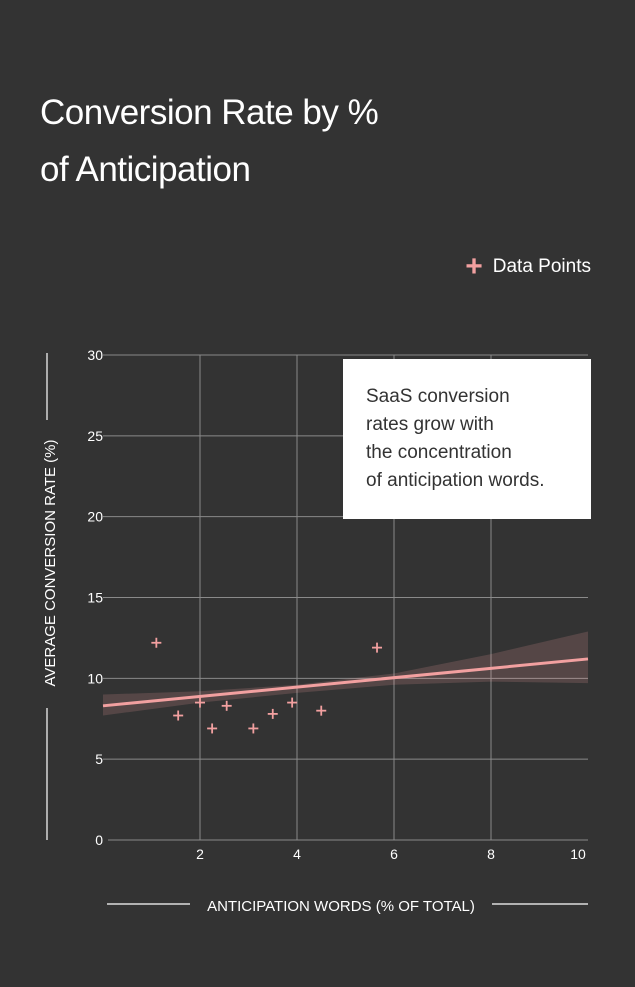  I want to click on chart-title-line-1: Conversion Rate by %, so click(209, 112).